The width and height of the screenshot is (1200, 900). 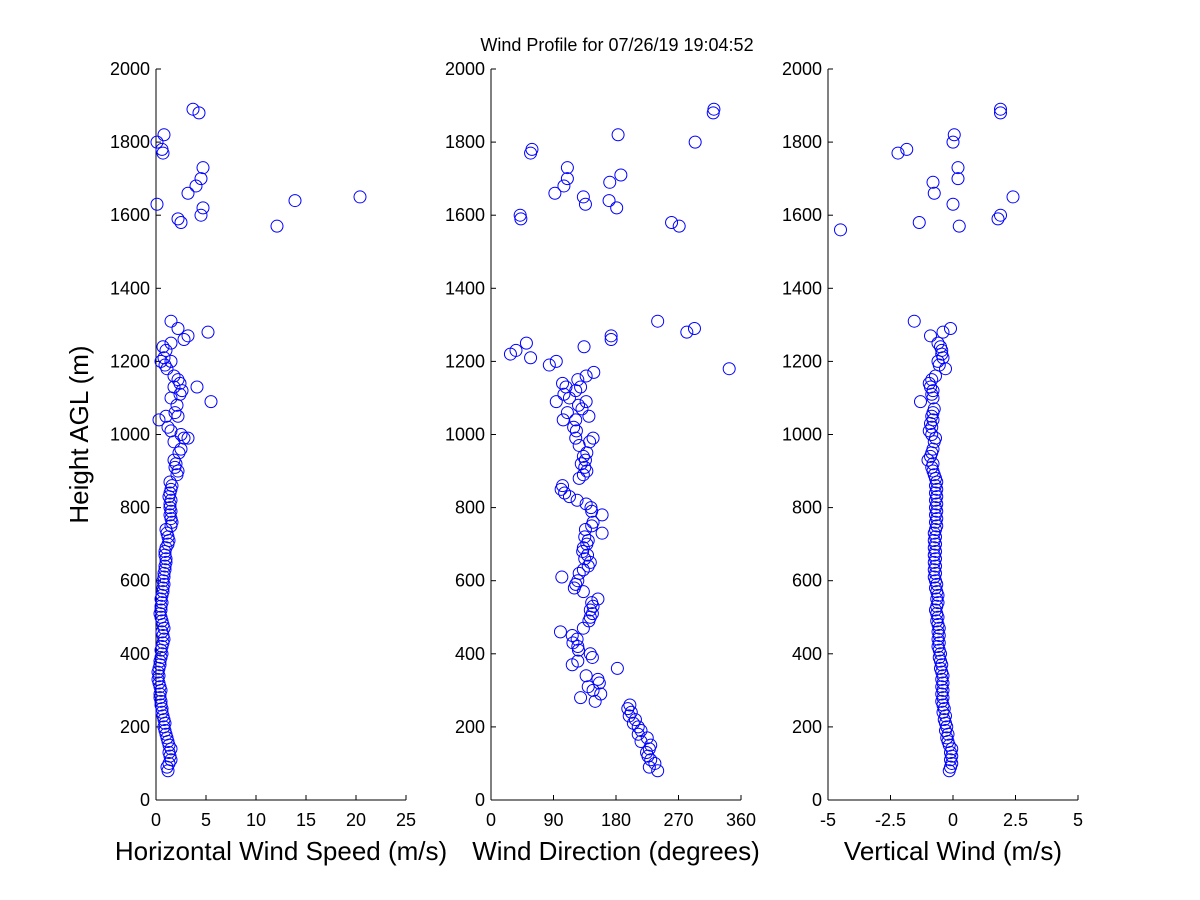 What do you see at coordinates (306, 820) in the screenshot?
I see `x-tick-label: 15` at bounding box center [306, 820].